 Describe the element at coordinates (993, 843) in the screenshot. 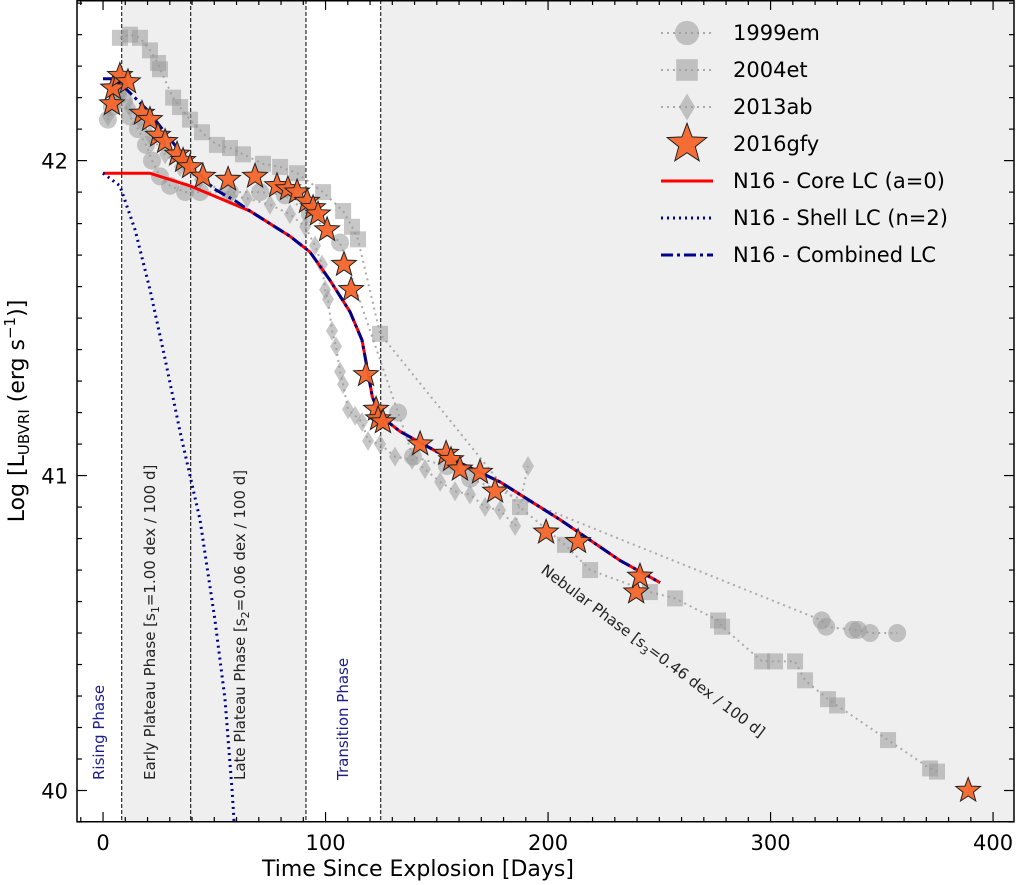

I see `x-tick-label: 400` at that location.